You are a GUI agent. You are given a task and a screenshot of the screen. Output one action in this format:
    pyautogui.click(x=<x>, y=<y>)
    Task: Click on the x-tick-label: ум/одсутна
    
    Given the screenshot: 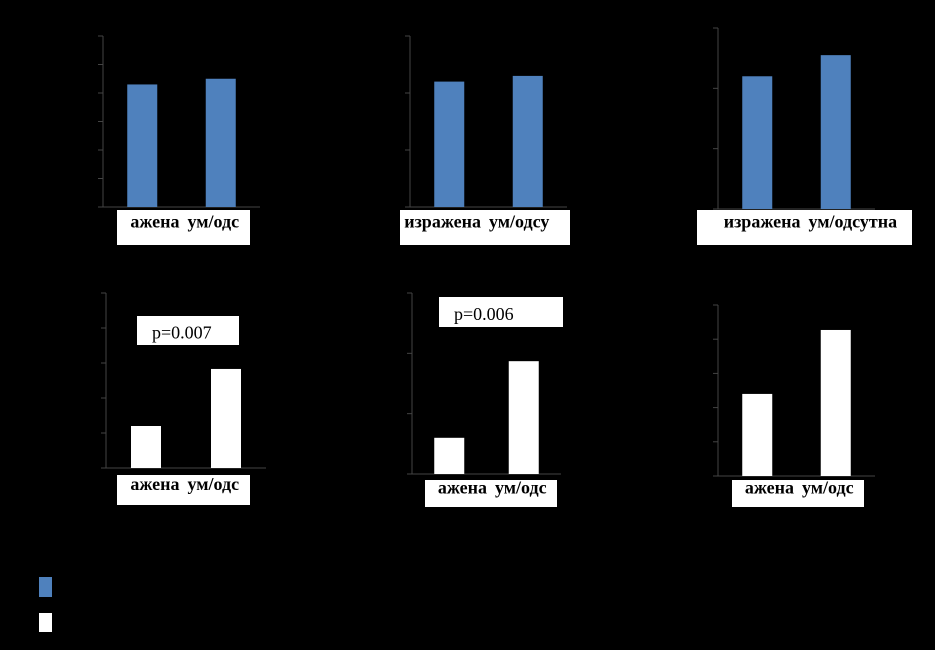 What is the action you would take?
    pyautogui.click(x=853, y=222)
    